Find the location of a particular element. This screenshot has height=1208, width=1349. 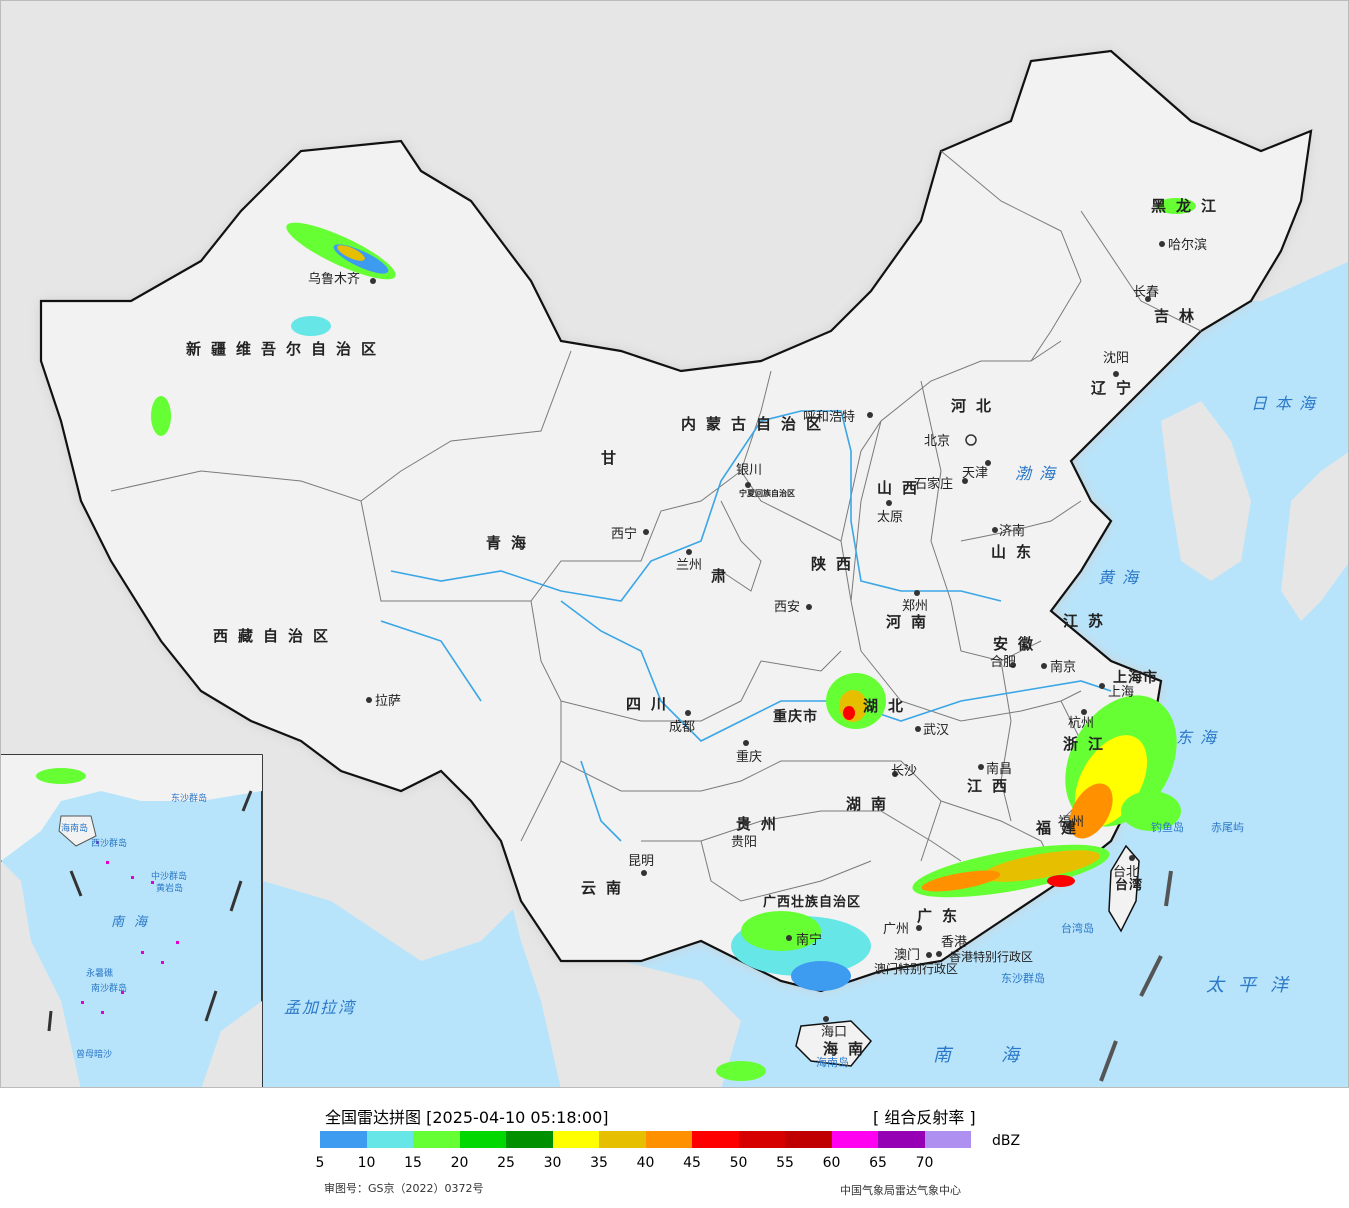

city-taiyuan: 太原 is located at coordinates (890, 517).